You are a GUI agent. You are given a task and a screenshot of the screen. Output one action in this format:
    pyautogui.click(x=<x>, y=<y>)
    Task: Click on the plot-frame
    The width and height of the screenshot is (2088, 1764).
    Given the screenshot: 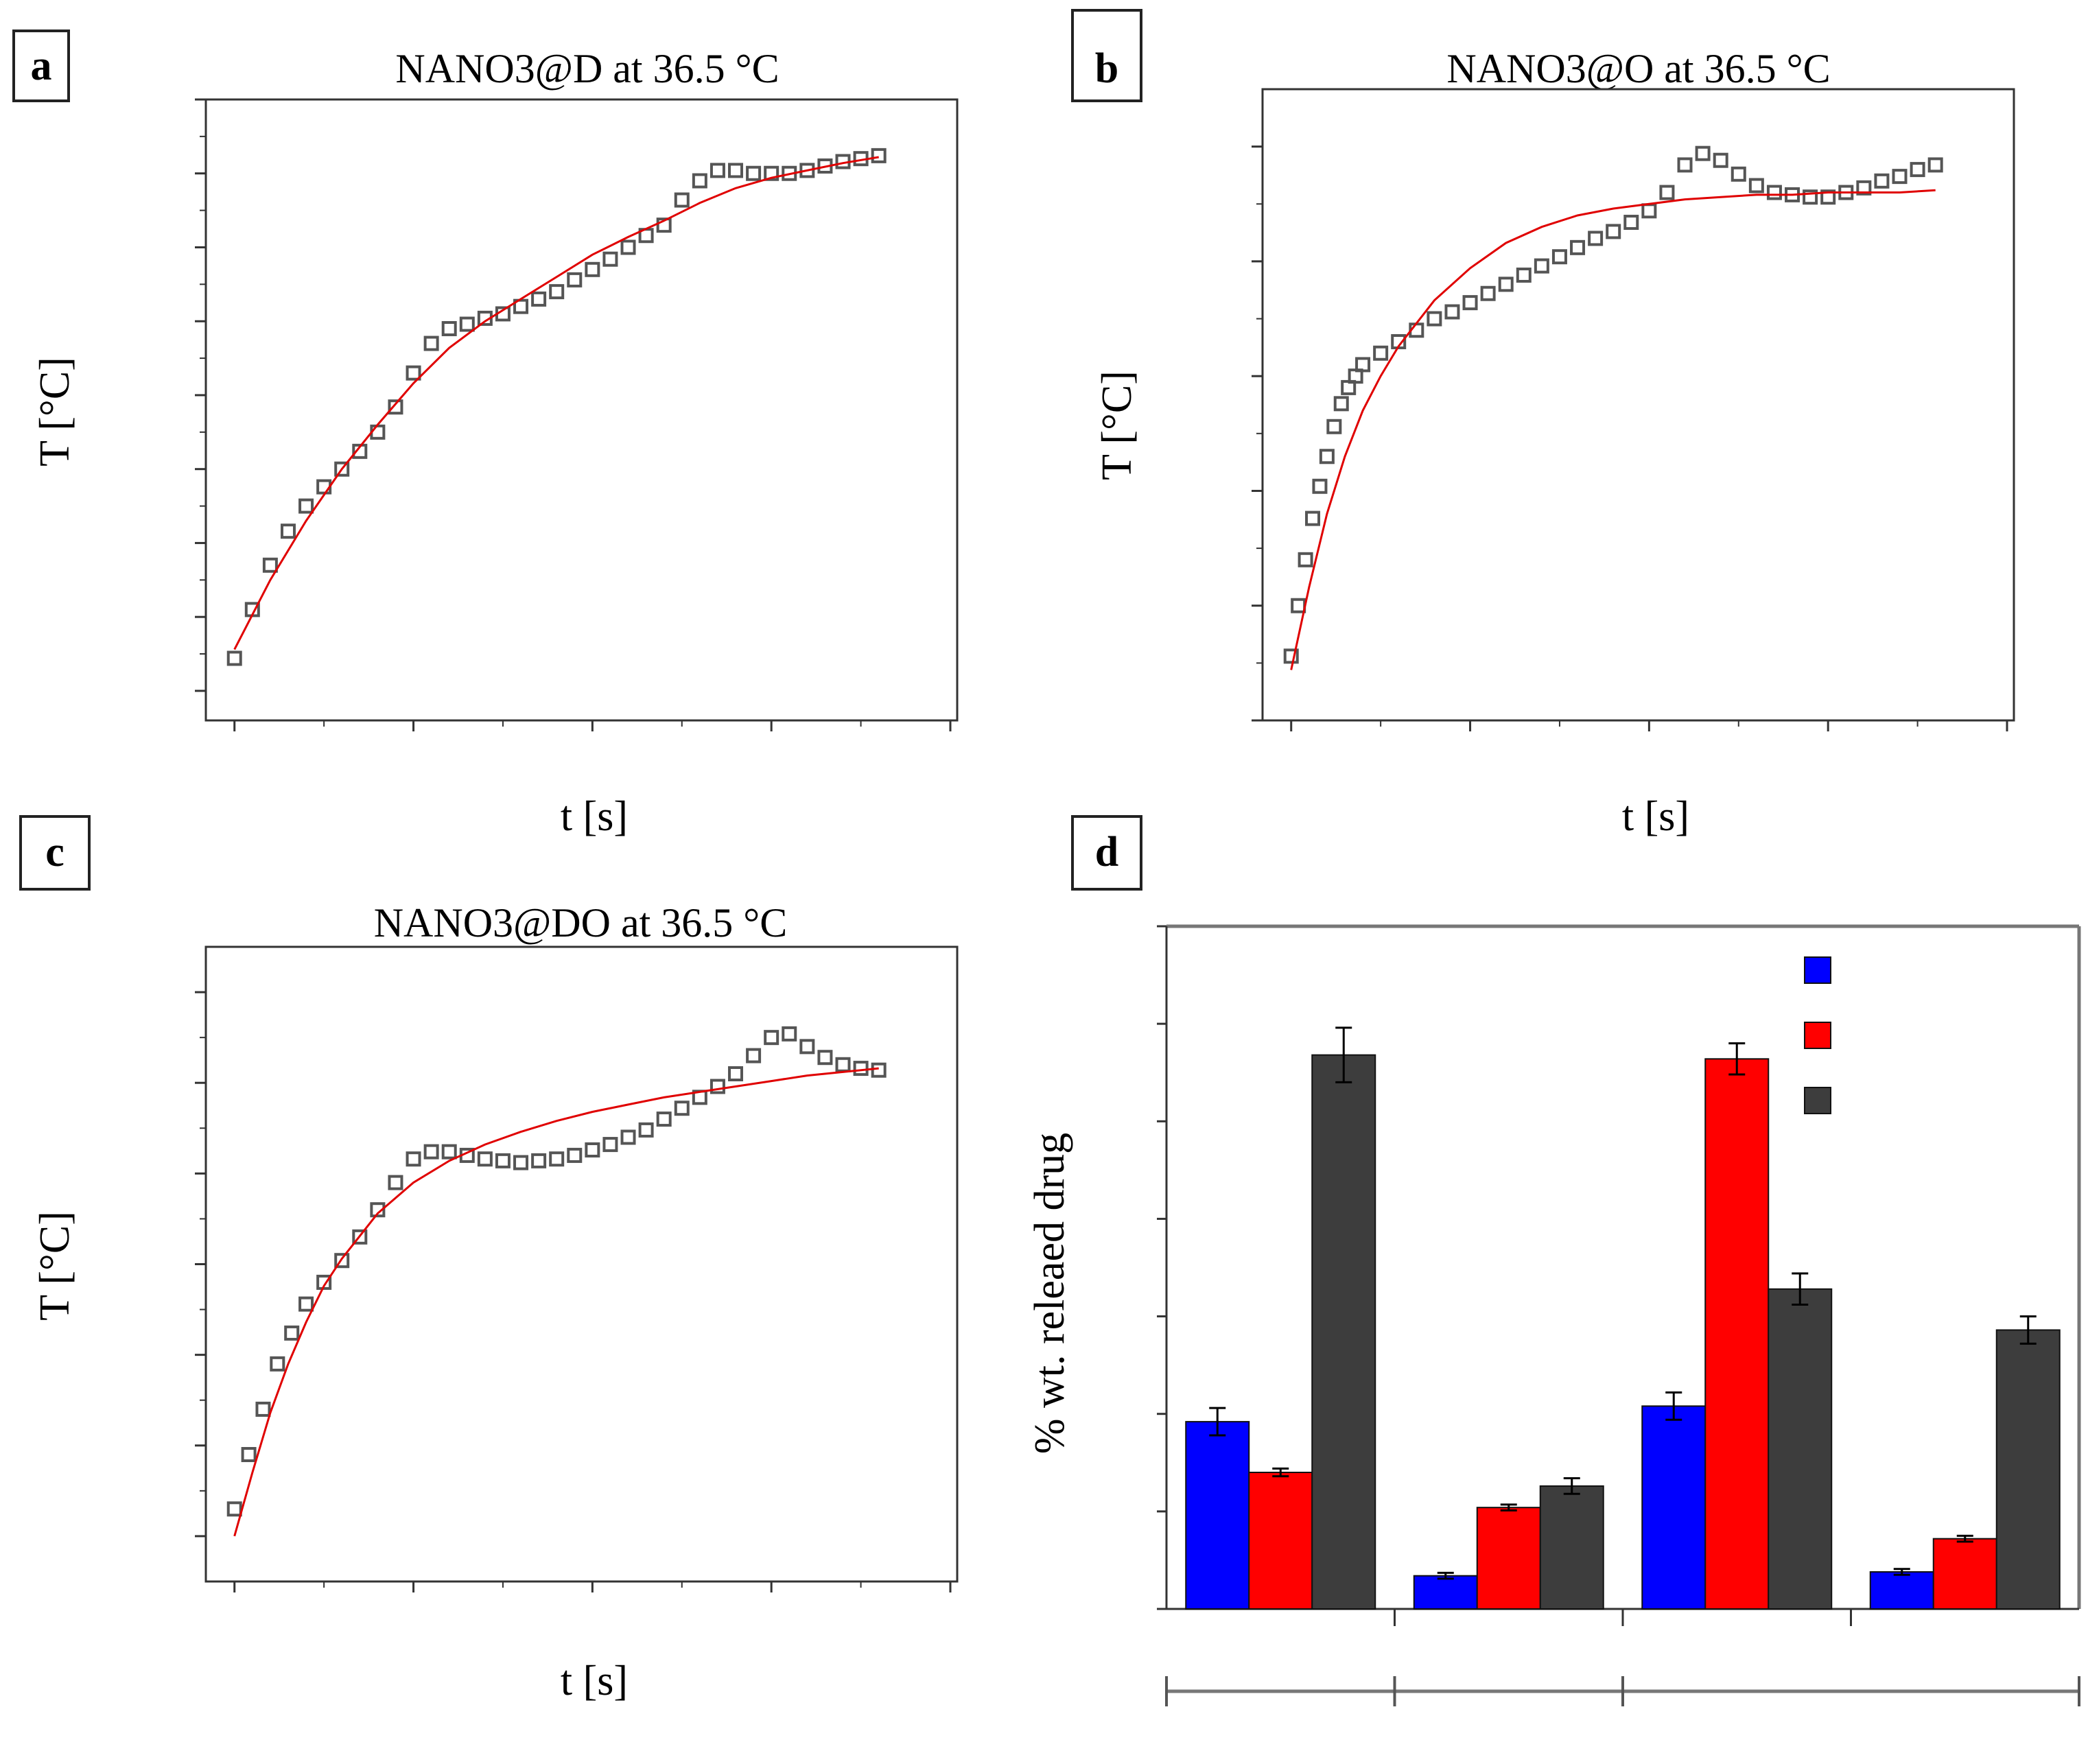 What is the action you would take?
    pyautogui.click(x=582, y=410)
    